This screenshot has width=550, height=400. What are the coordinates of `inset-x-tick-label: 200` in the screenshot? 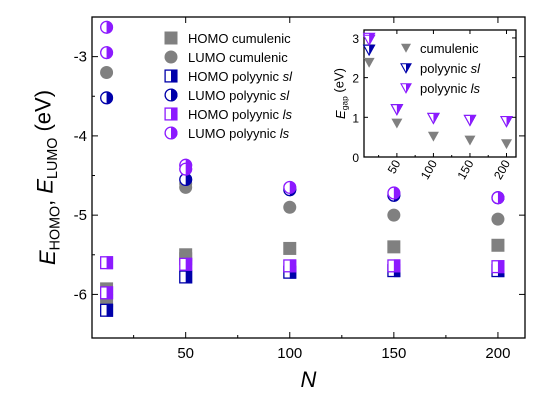 It's located at (502, 169).